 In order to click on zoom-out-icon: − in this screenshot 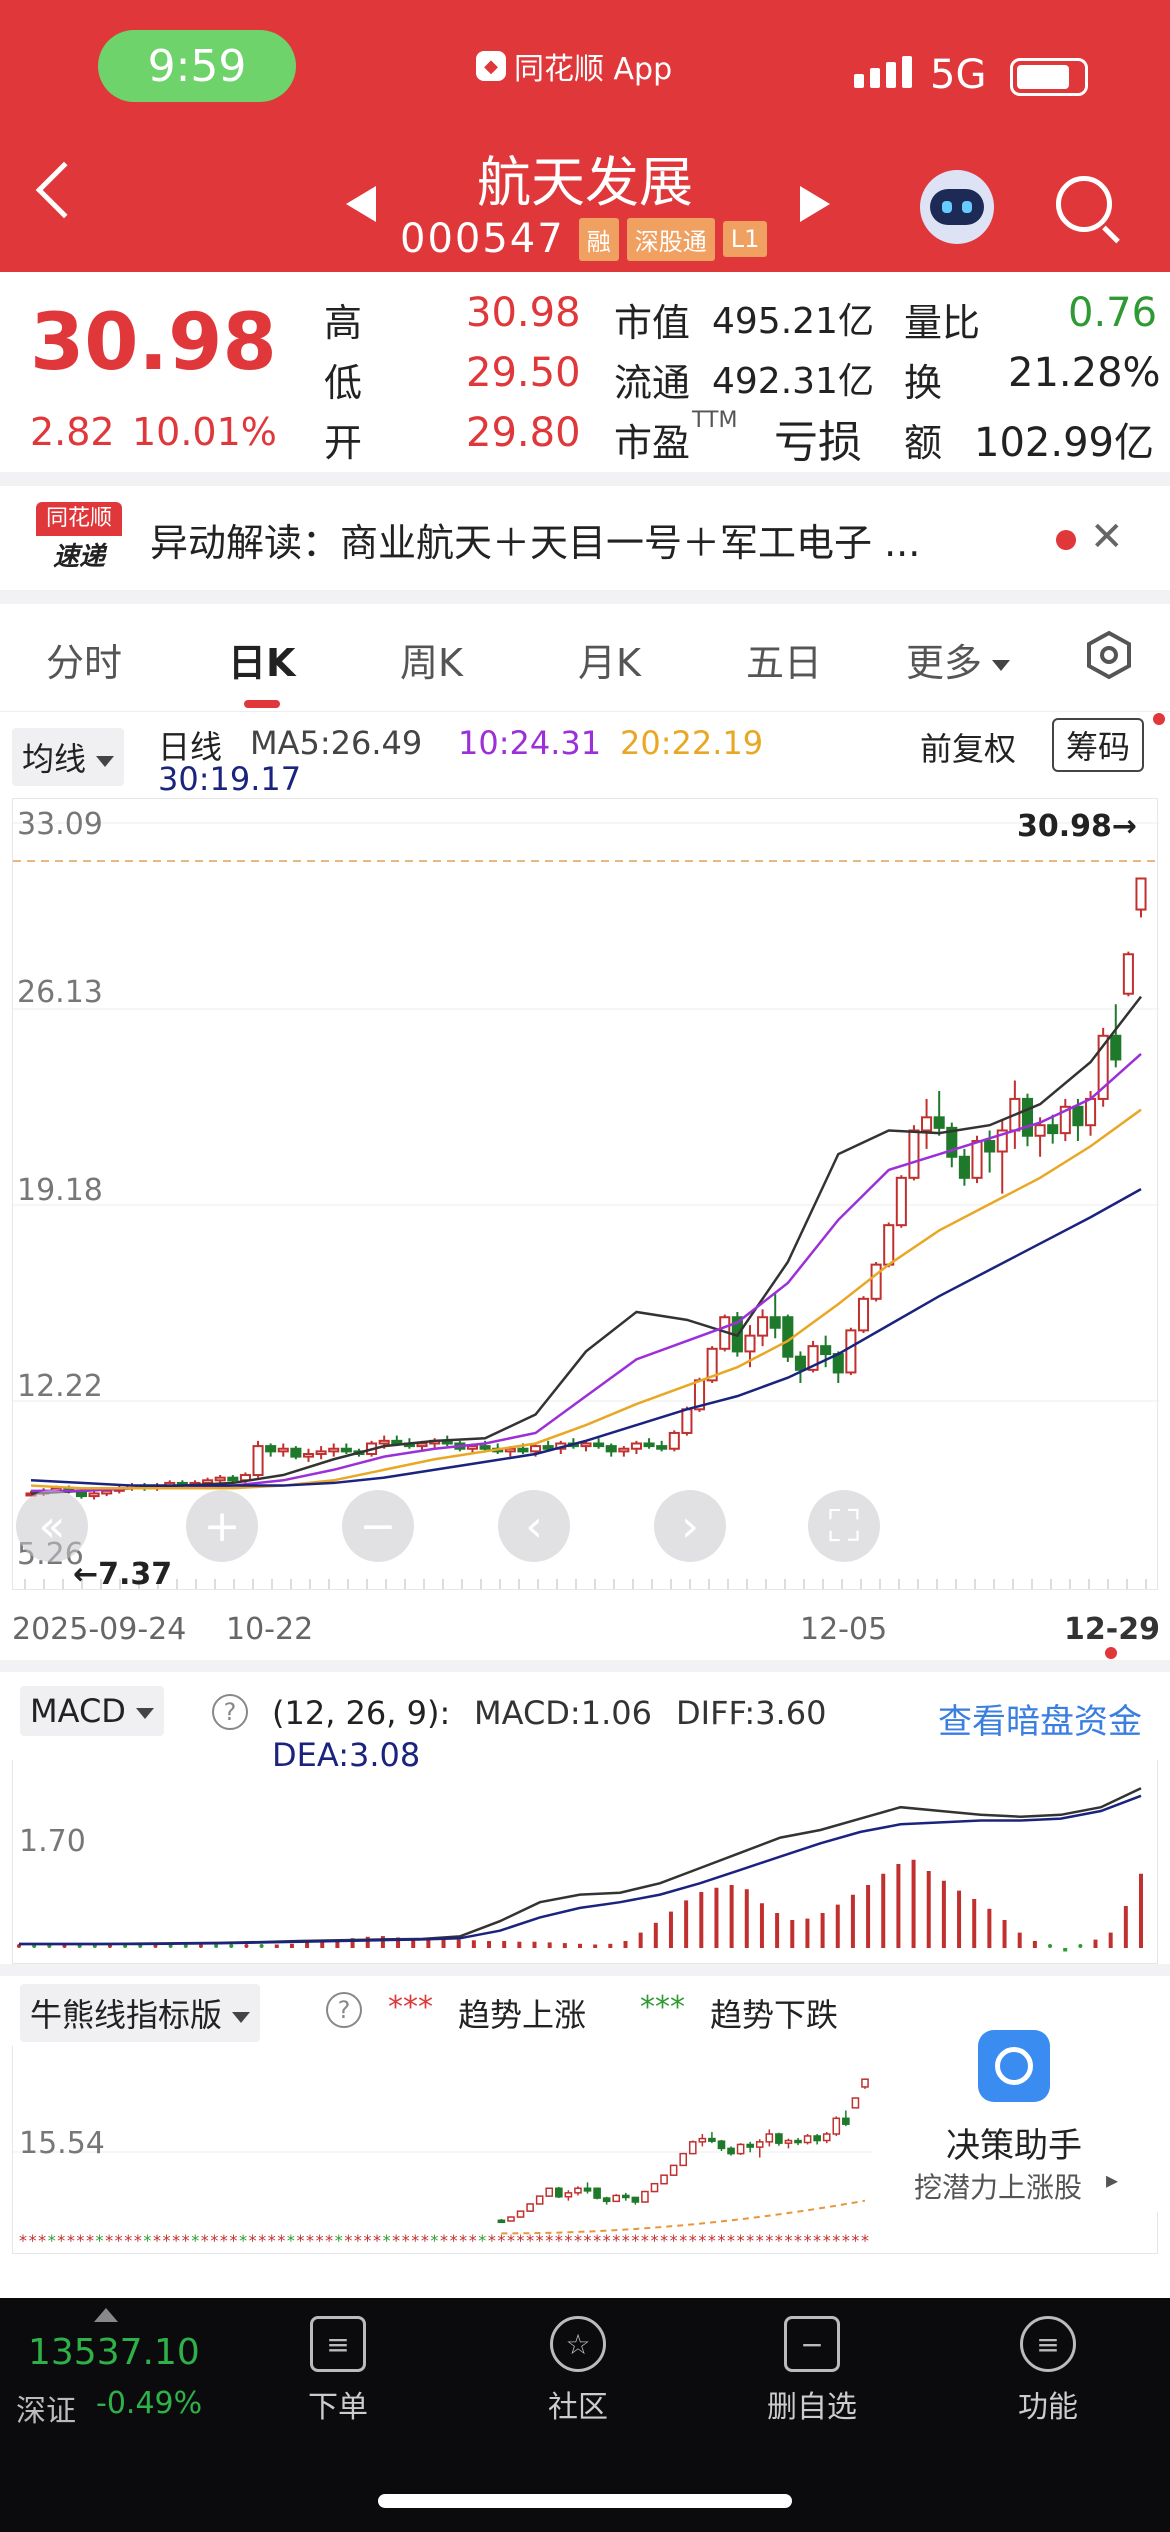, I will do `click(378, 1526)`.